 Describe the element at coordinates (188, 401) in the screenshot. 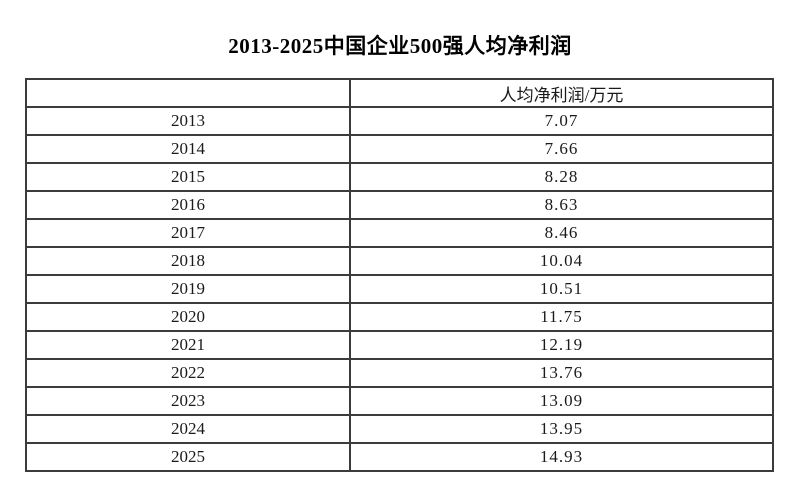

I see `year-cell: 2023` at that location.